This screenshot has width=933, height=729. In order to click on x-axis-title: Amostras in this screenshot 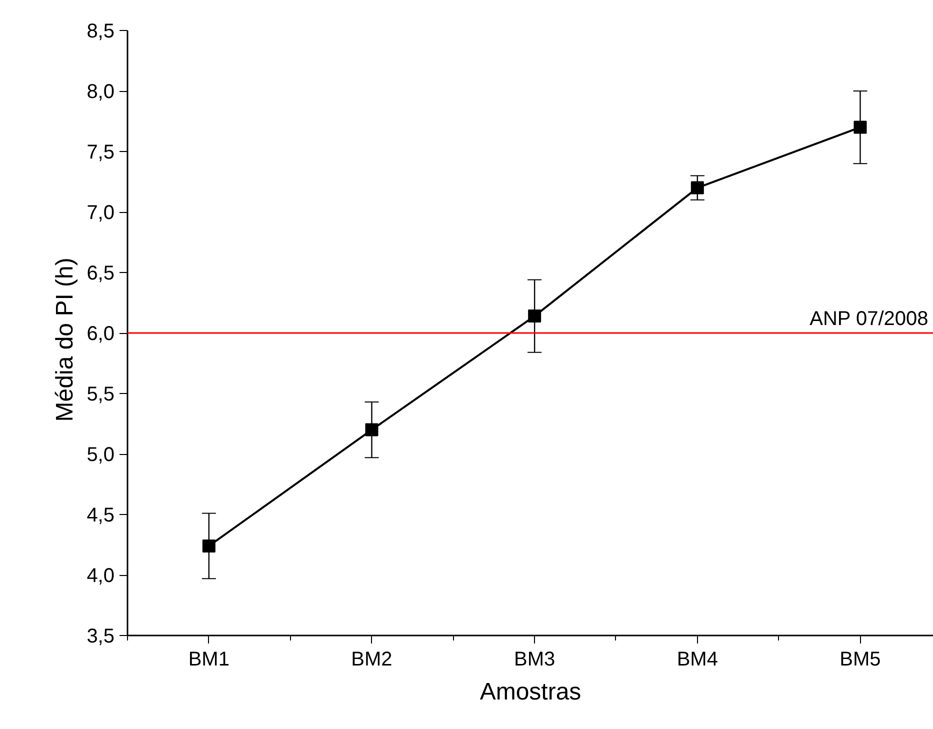, I will do `click(531, 692)`.